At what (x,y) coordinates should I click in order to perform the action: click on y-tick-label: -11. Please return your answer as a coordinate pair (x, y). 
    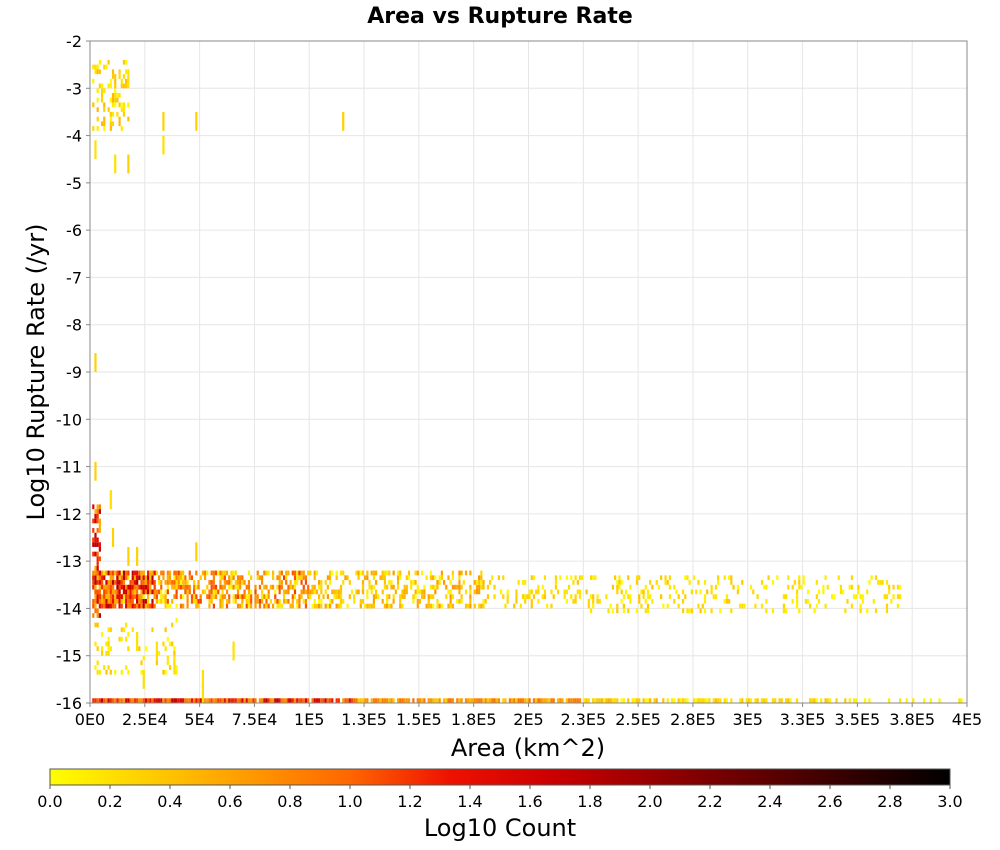
    Looking at the image, I should click on (69, 467).